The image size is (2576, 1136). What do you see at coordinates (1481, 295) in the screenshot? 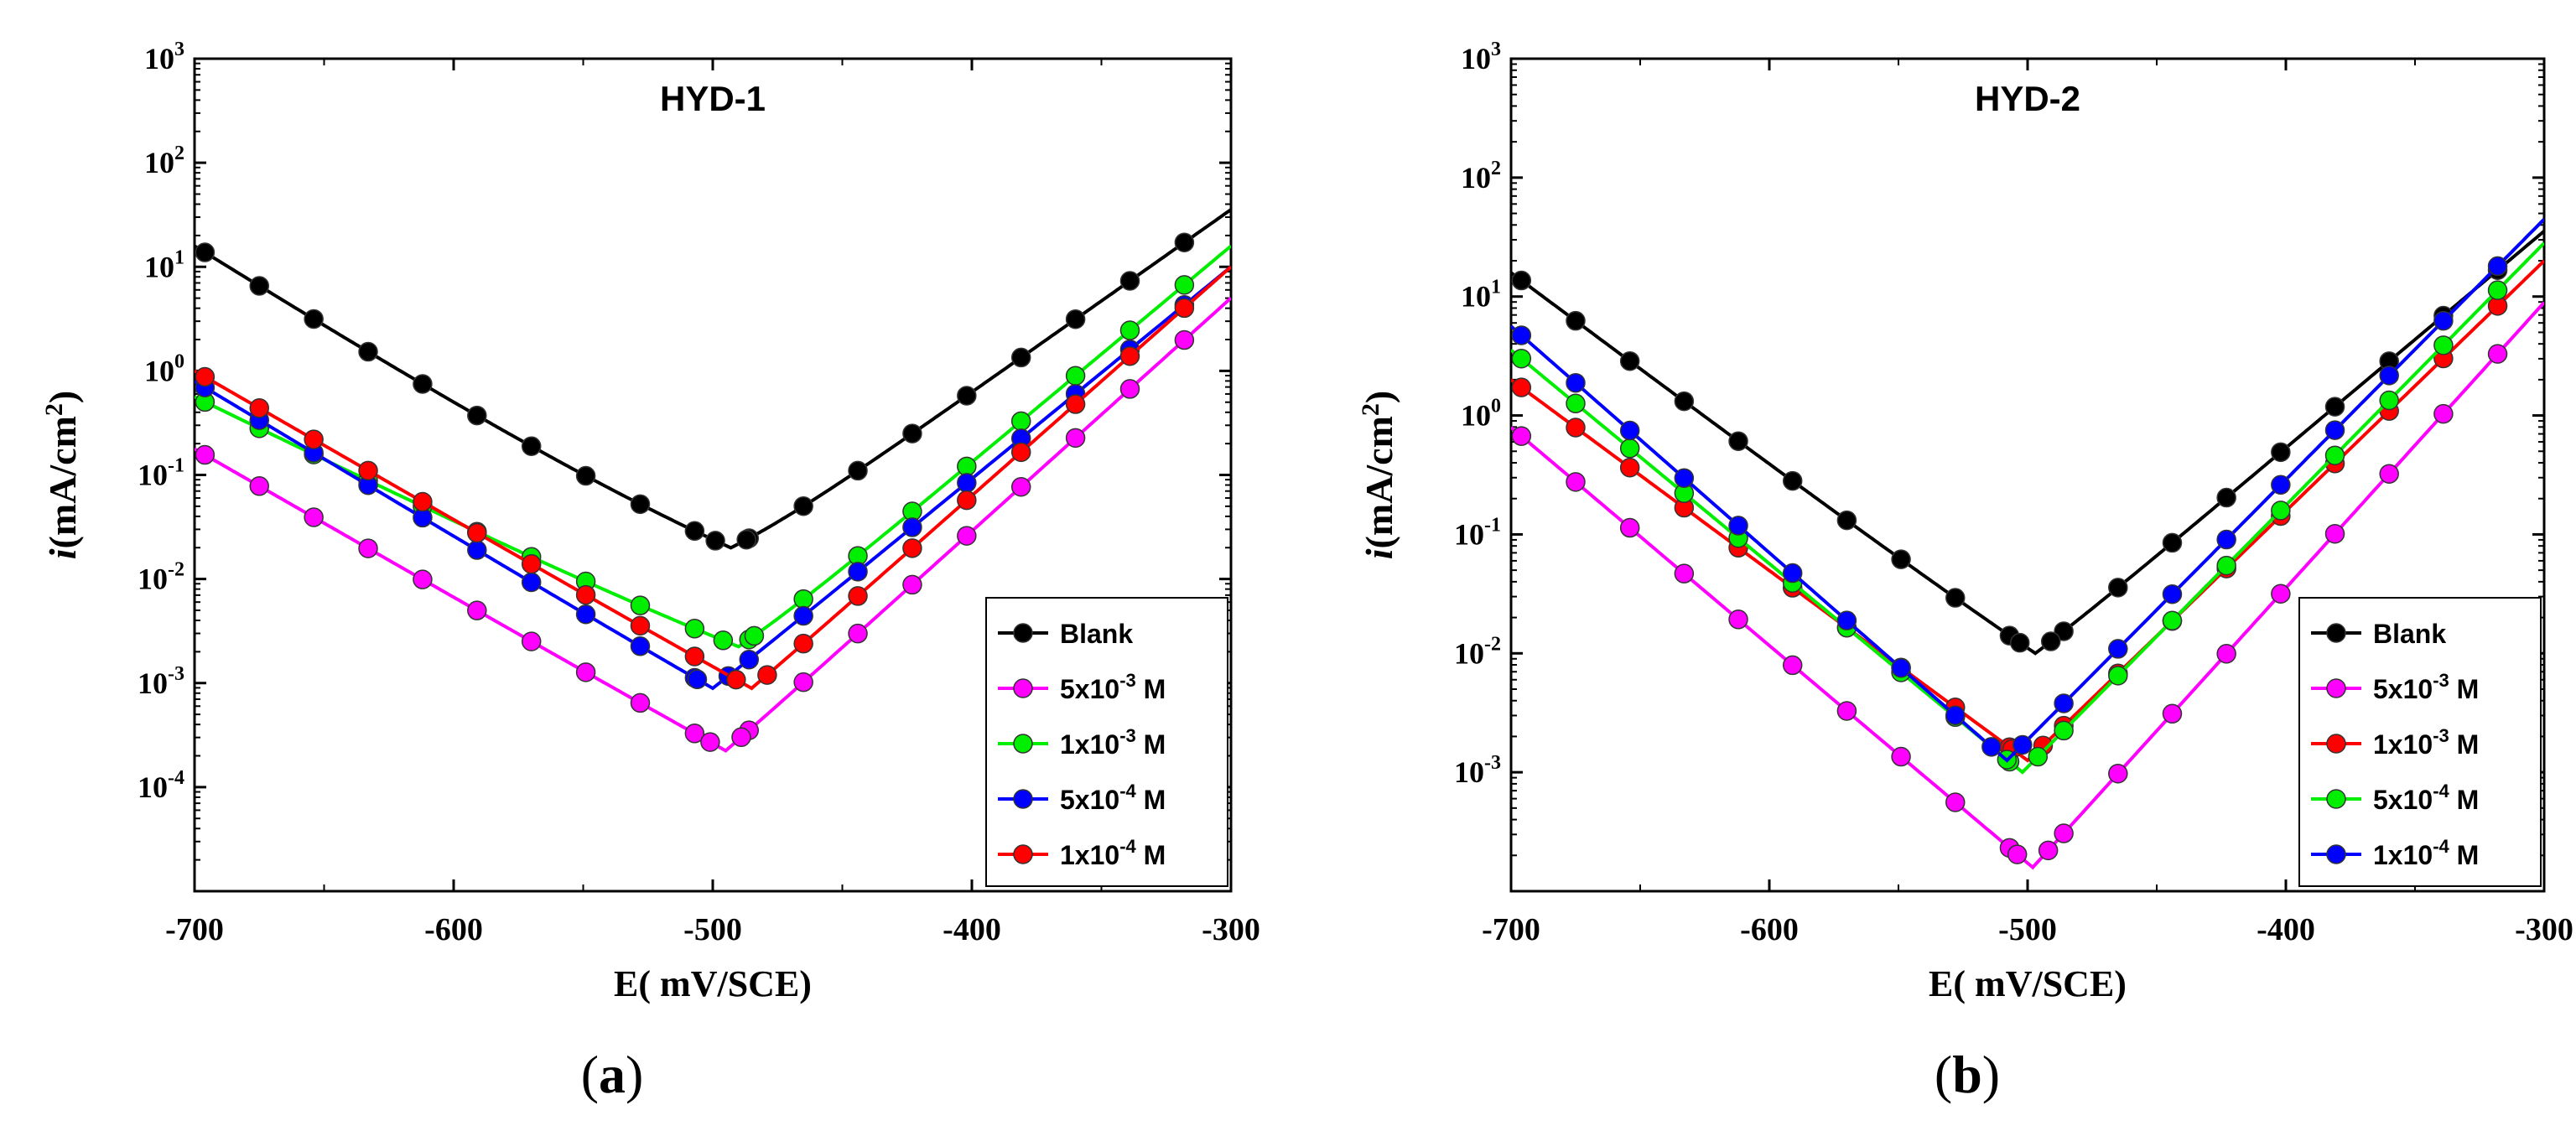
I see `y-tick-label: 10¹` at bounding box center [1481, 295].